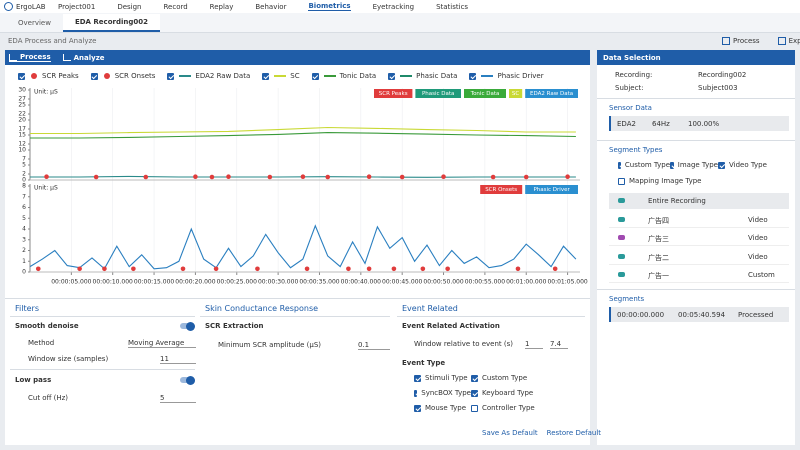 This screenshot has width=800, height=450. I want to click on tab: EDA Recording002, so click(111, 23).